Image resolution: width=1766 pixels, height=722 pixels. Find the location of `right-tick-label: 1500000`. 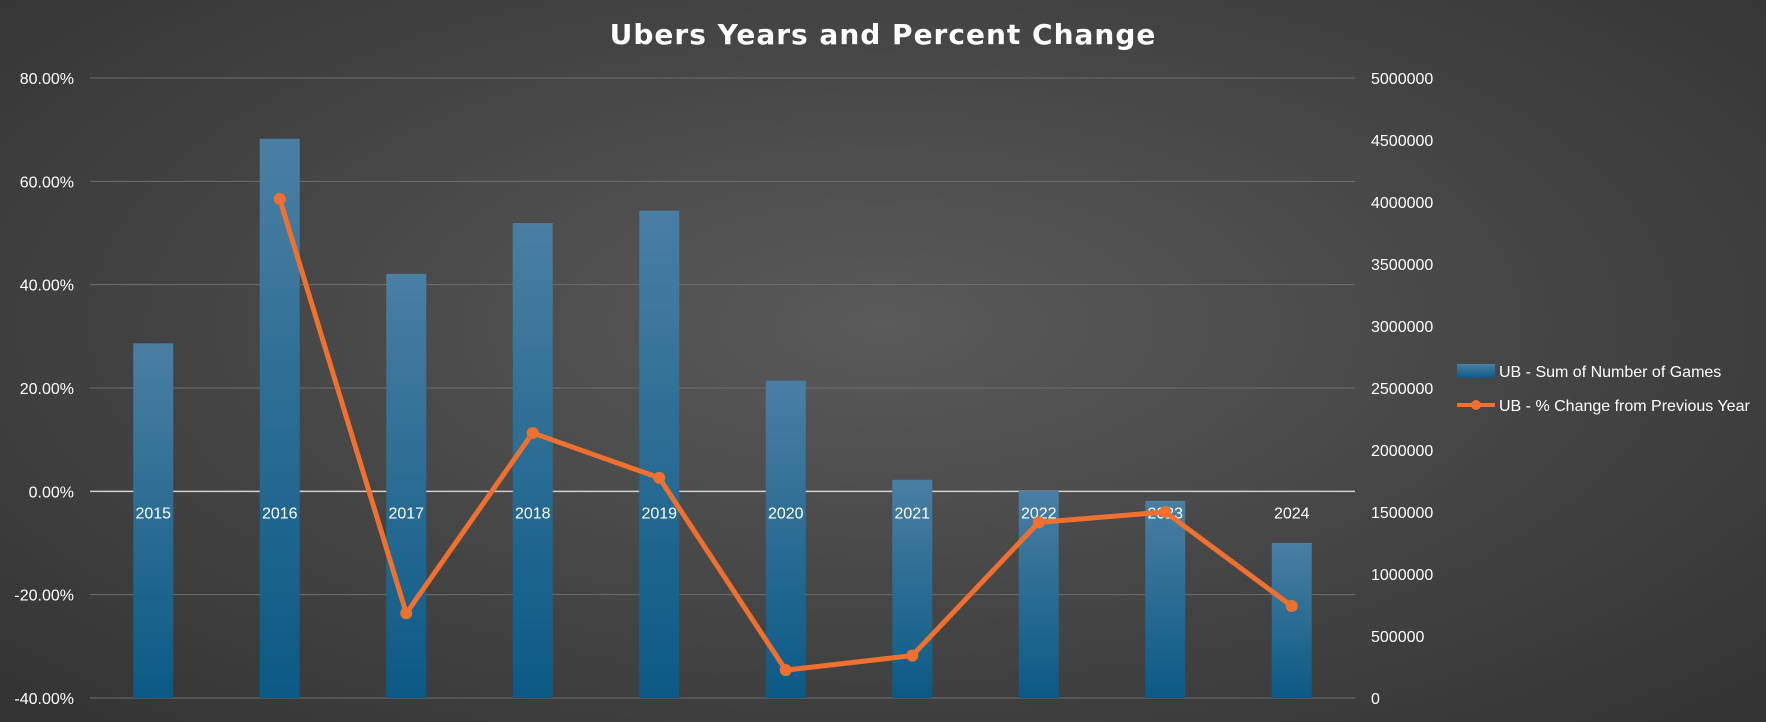

right-tick-label: 1500000 is located at coordinates (1402, 513).